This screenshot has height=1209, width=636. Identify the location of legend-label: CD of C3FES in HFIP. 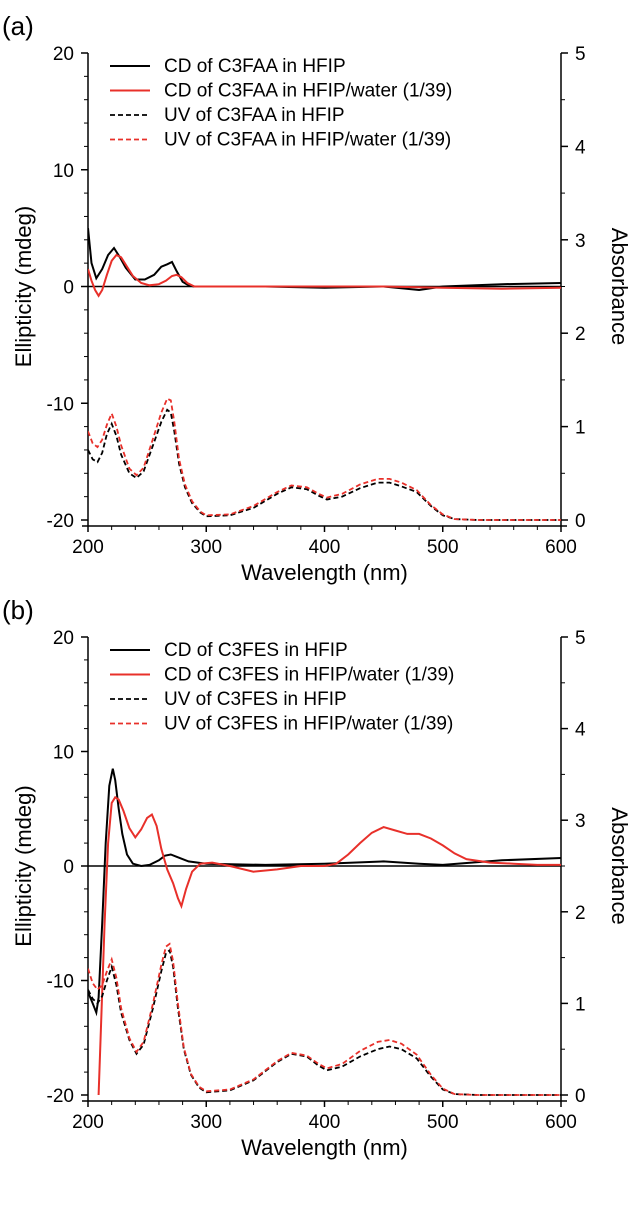
(256, 650).